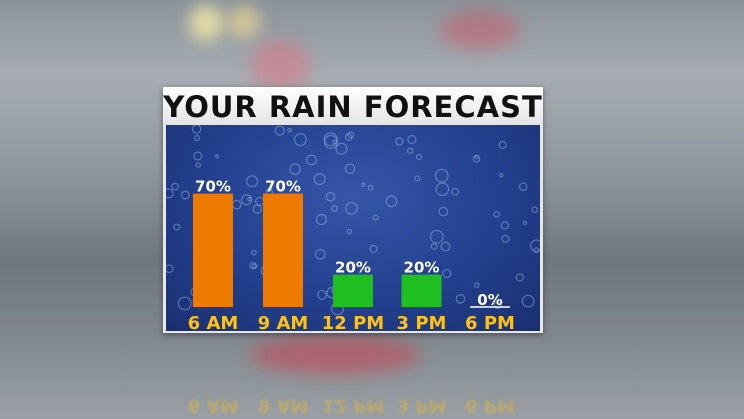  Describe the element at coordinates (489, 300) in the screenshot. I see `data-label: 0%` at that location.